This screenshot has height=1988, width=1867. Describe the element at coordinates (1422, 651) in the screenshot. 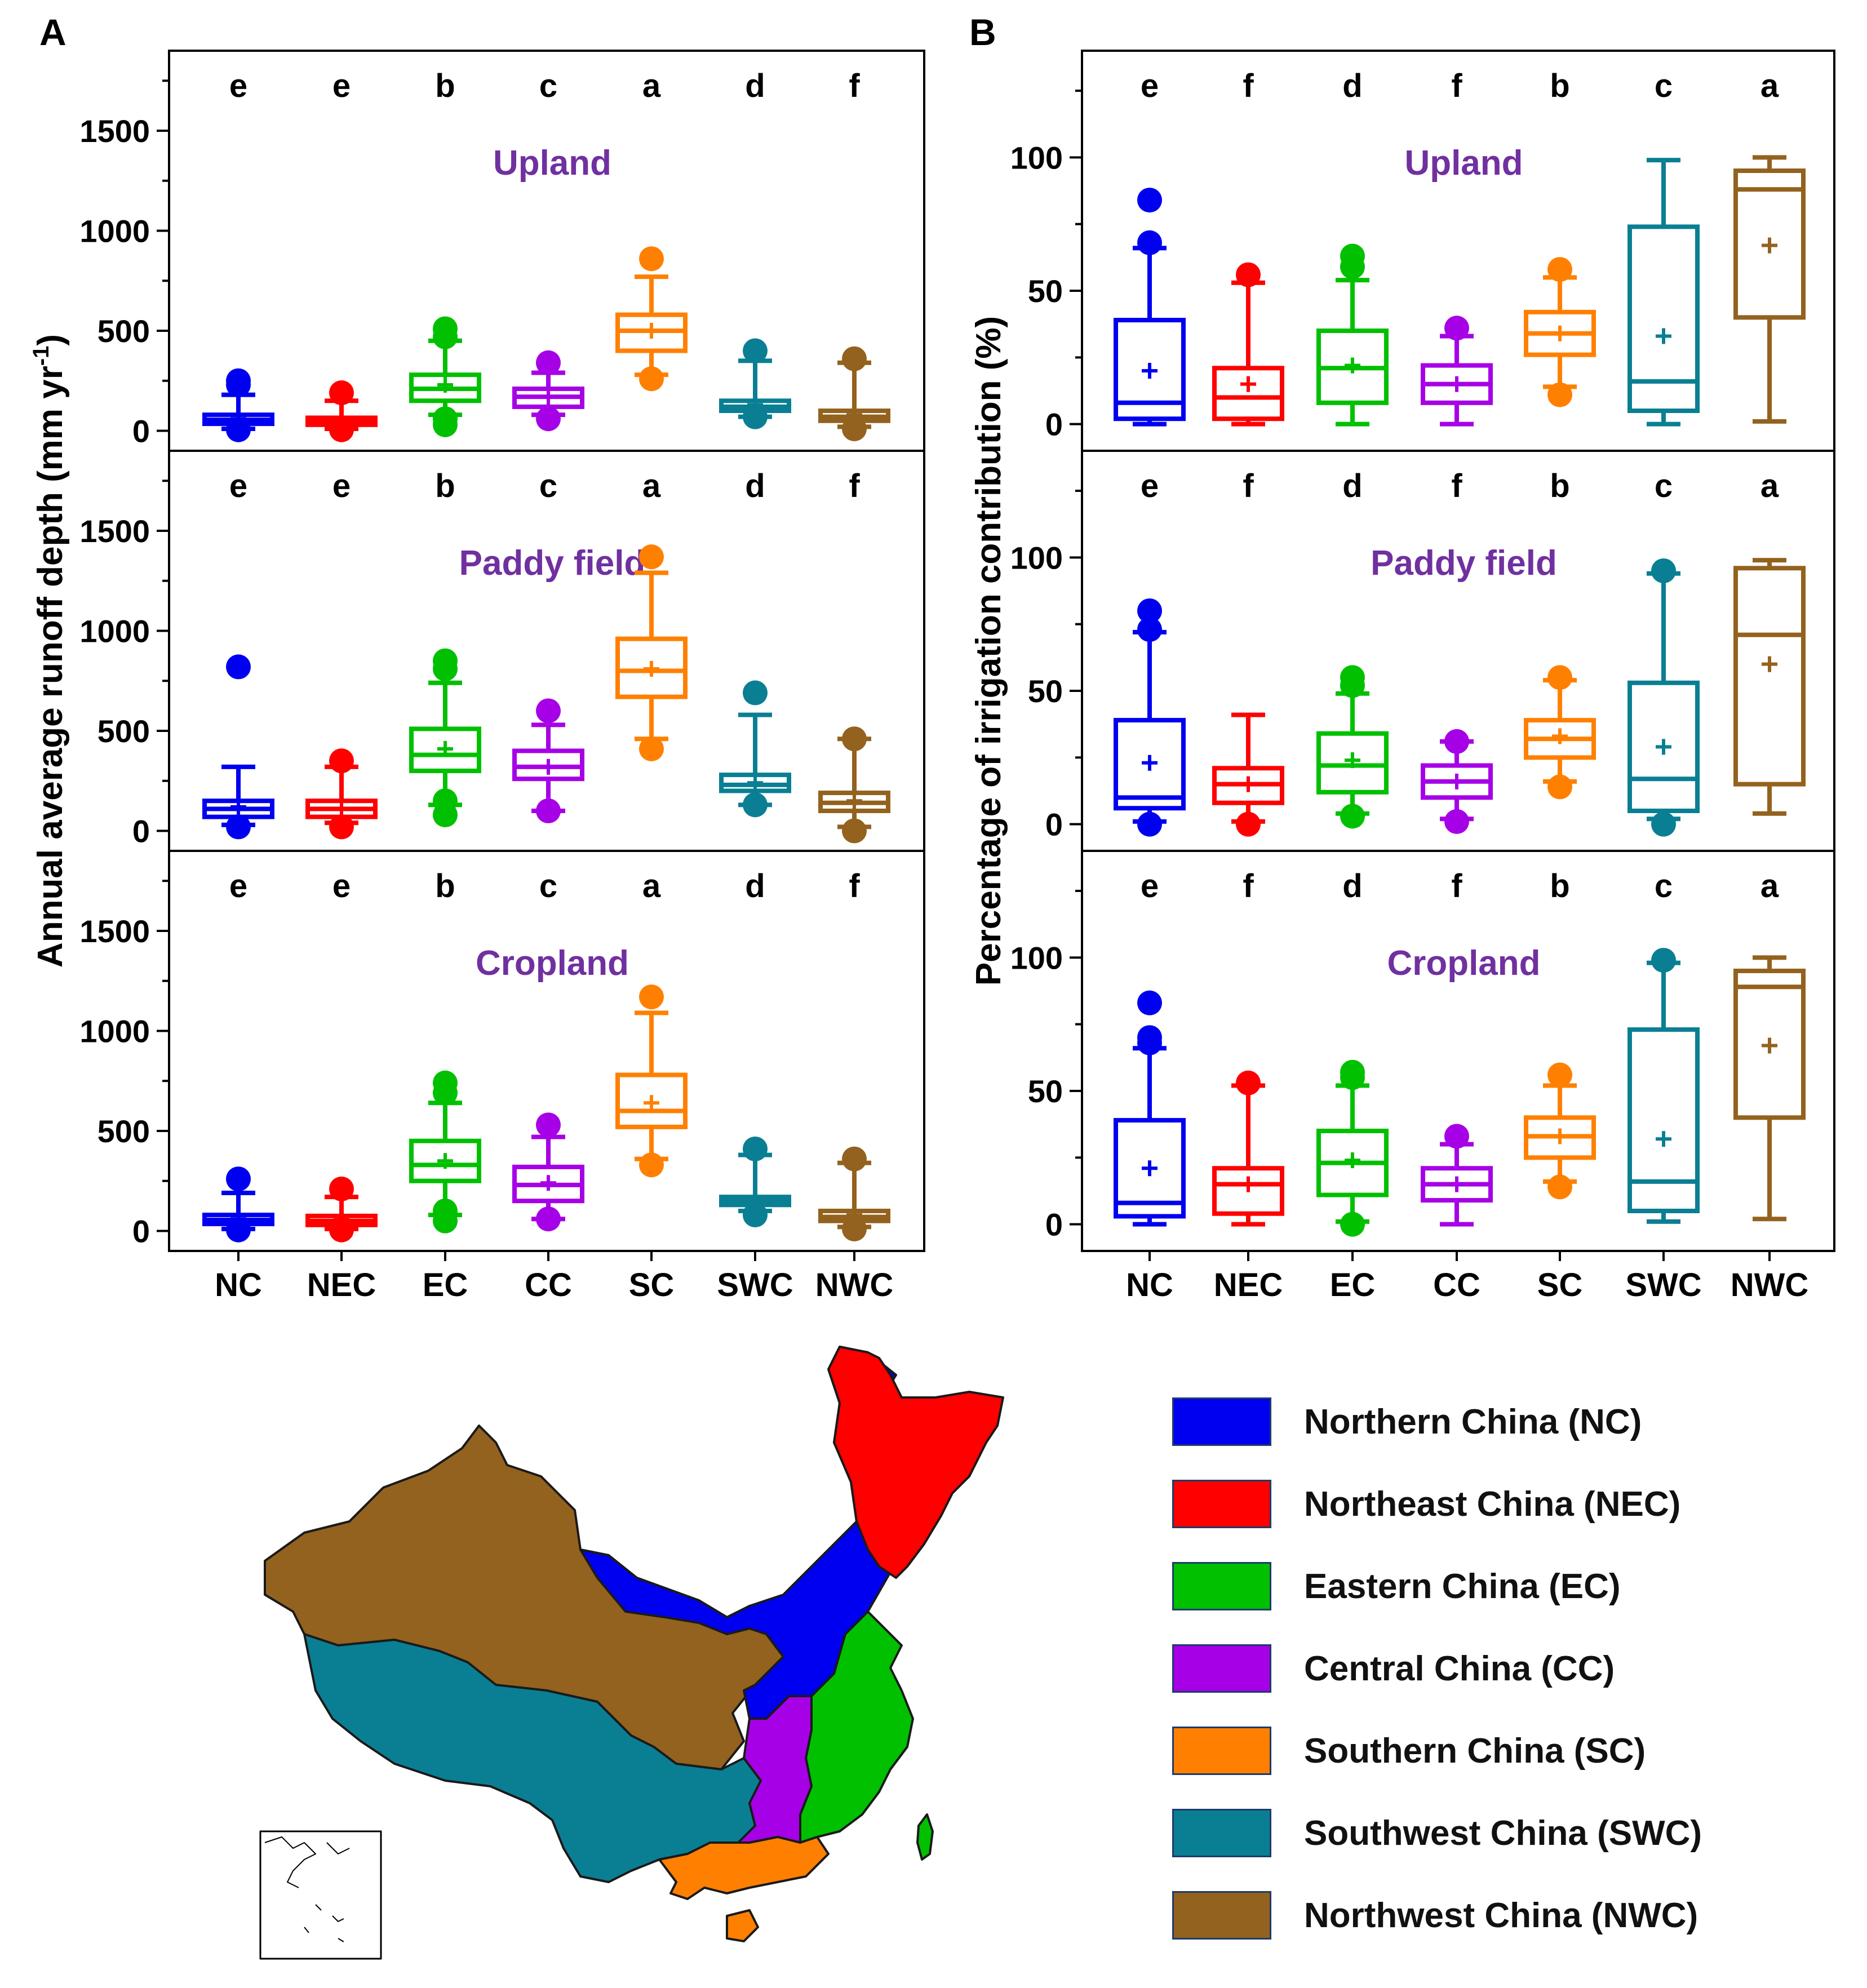

I see `subplot-paddy-field: 0 50 100 Paddy field e f d f b c a` at that location.